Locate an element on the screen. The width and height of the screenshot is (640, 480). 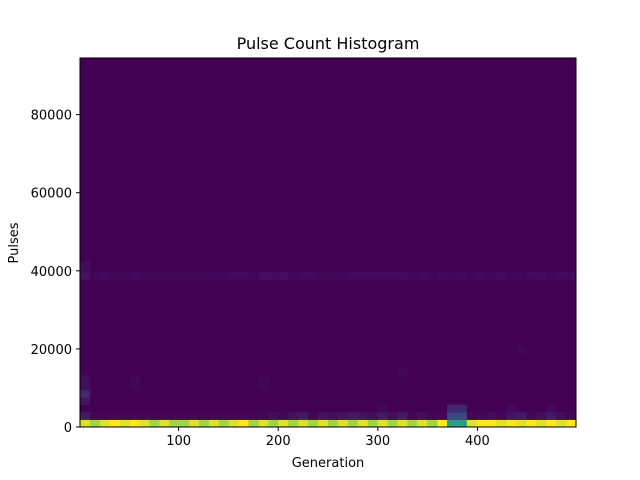
y-axis: 0 20000 40000 60000 80000 is located at coordinates (55, 272).